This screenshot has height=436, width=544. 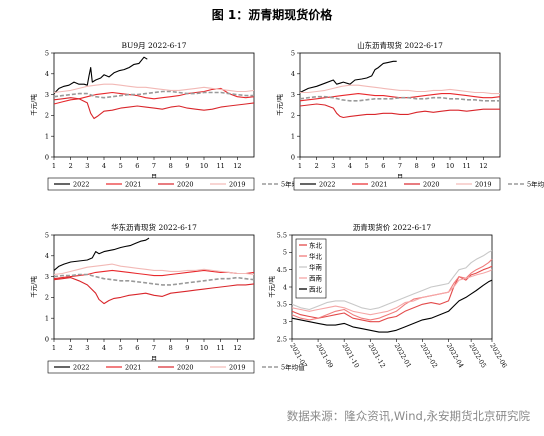 What do you see at coordinates (282, 235) in the screenshot?
I see `y-tick-label: 5.5` at bounding box center [282, 235].